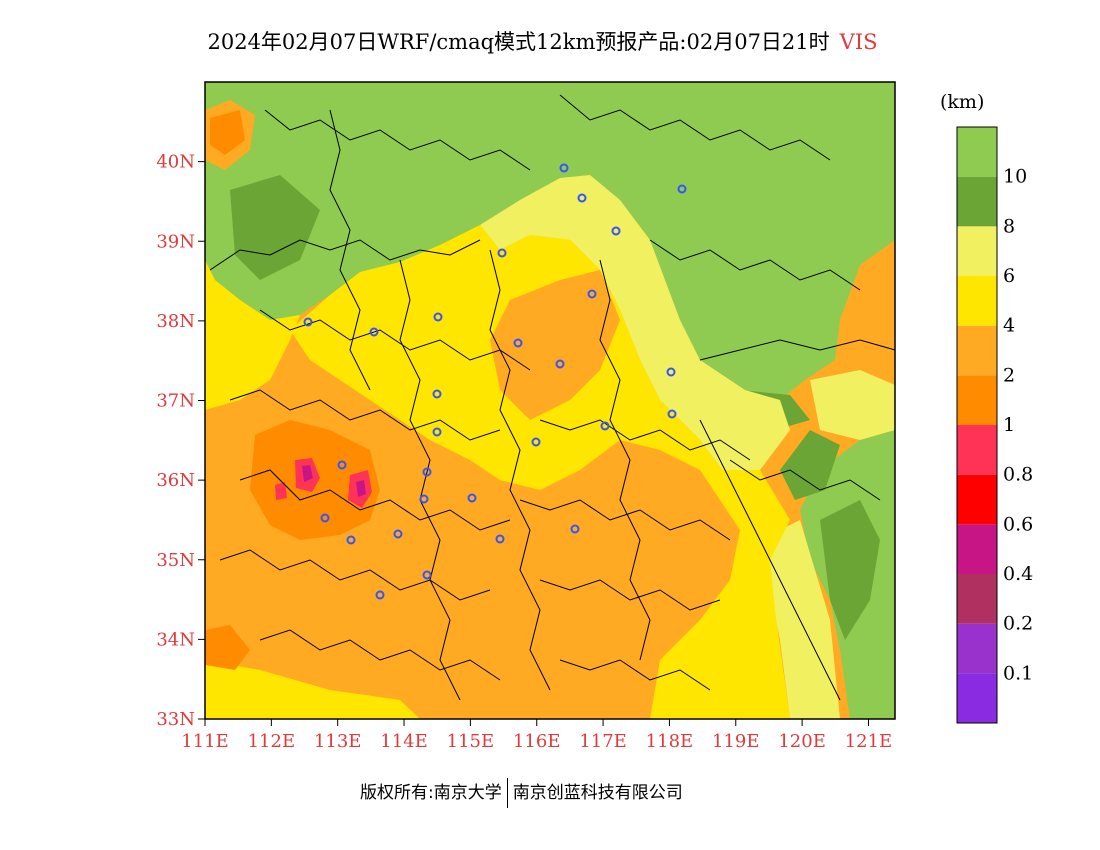 This screenshot has width=1100, height=850. I want to click on colorbar-label: 8, so click(1009, 226).